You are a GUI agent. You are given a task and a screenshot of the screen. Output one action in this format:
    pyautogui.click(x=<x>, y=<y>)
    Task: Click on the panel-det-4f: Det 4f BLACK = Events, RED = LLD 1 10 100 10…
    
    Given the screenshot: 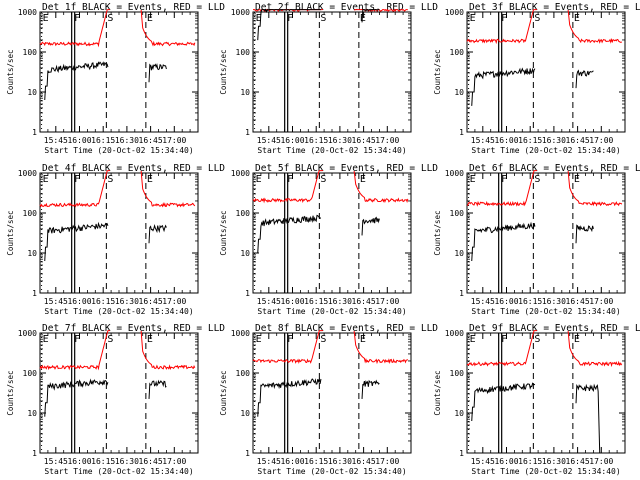 What is the action you would take?
    pyautogui.click(x=115, y=239)
    